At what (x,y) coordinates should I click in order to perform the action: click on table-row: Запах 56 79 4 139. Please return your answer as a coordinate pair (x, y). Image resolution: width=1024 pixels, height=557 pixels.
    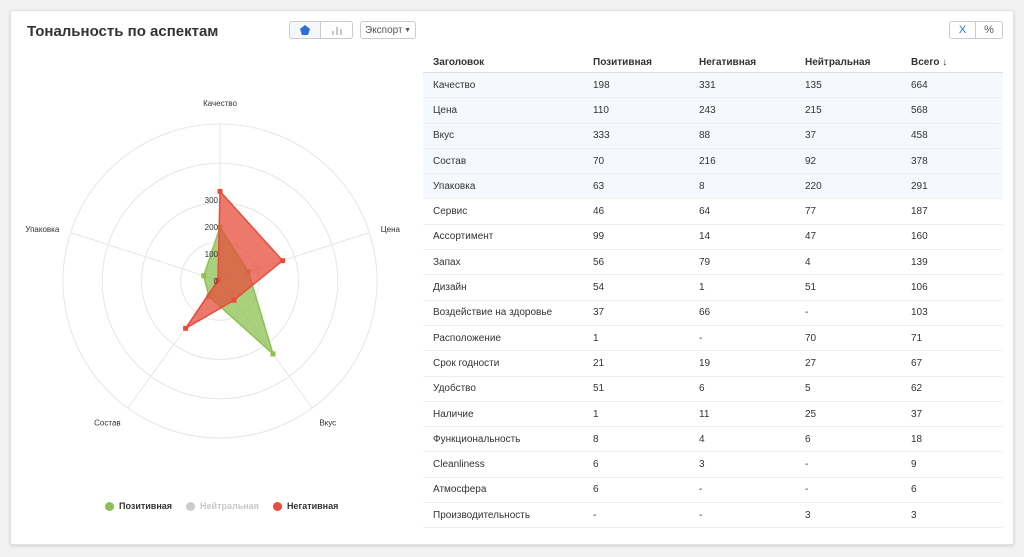
    Looking at the image, I should click on (713, 262).